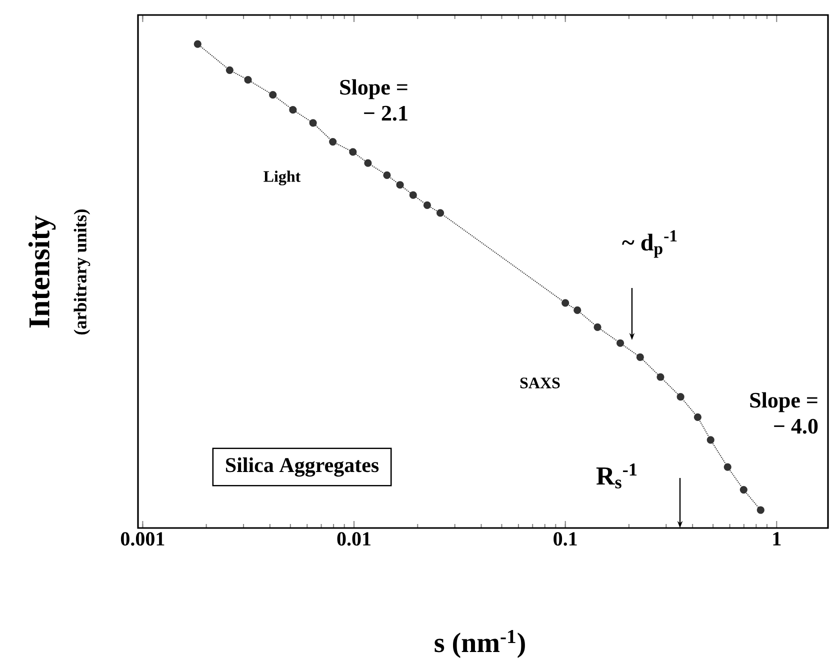 The width and height of the screenshot is (835, 667). Describe the element at coordinates (649, 244) in the screenshot. I see `annotation: ~ d$_{p}$-1` at that location.